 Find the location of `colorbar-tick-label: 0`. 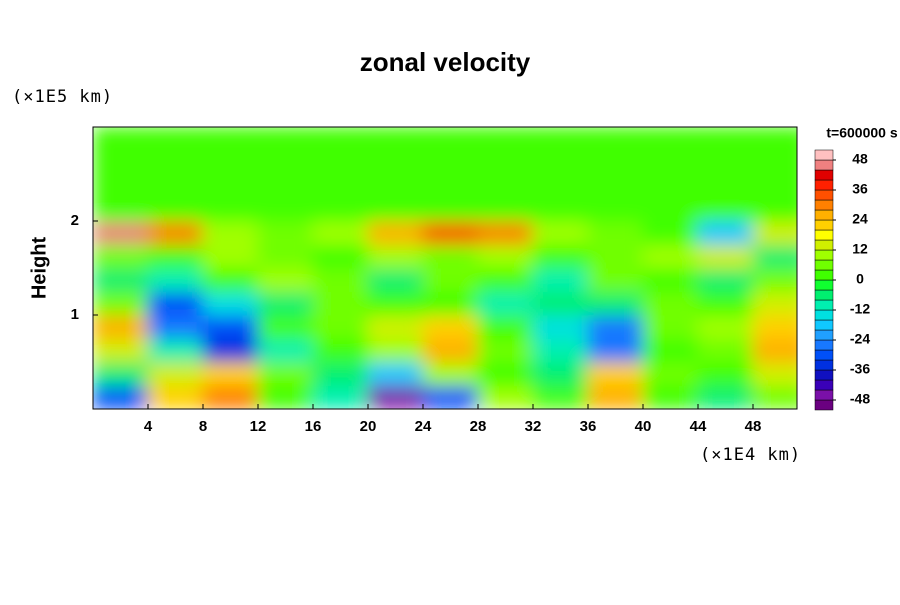

colorbar-tick-label: 0 is located at coordinates (860, 279).